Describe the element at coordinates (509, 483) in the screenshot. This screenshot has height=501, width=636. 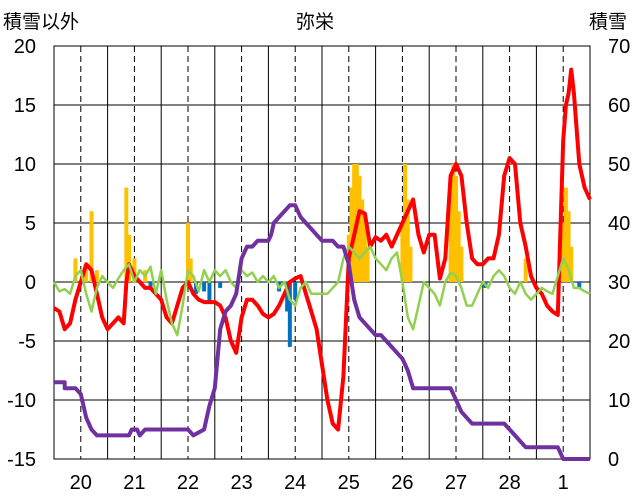
I see `x-tick-label: 28` at that location.